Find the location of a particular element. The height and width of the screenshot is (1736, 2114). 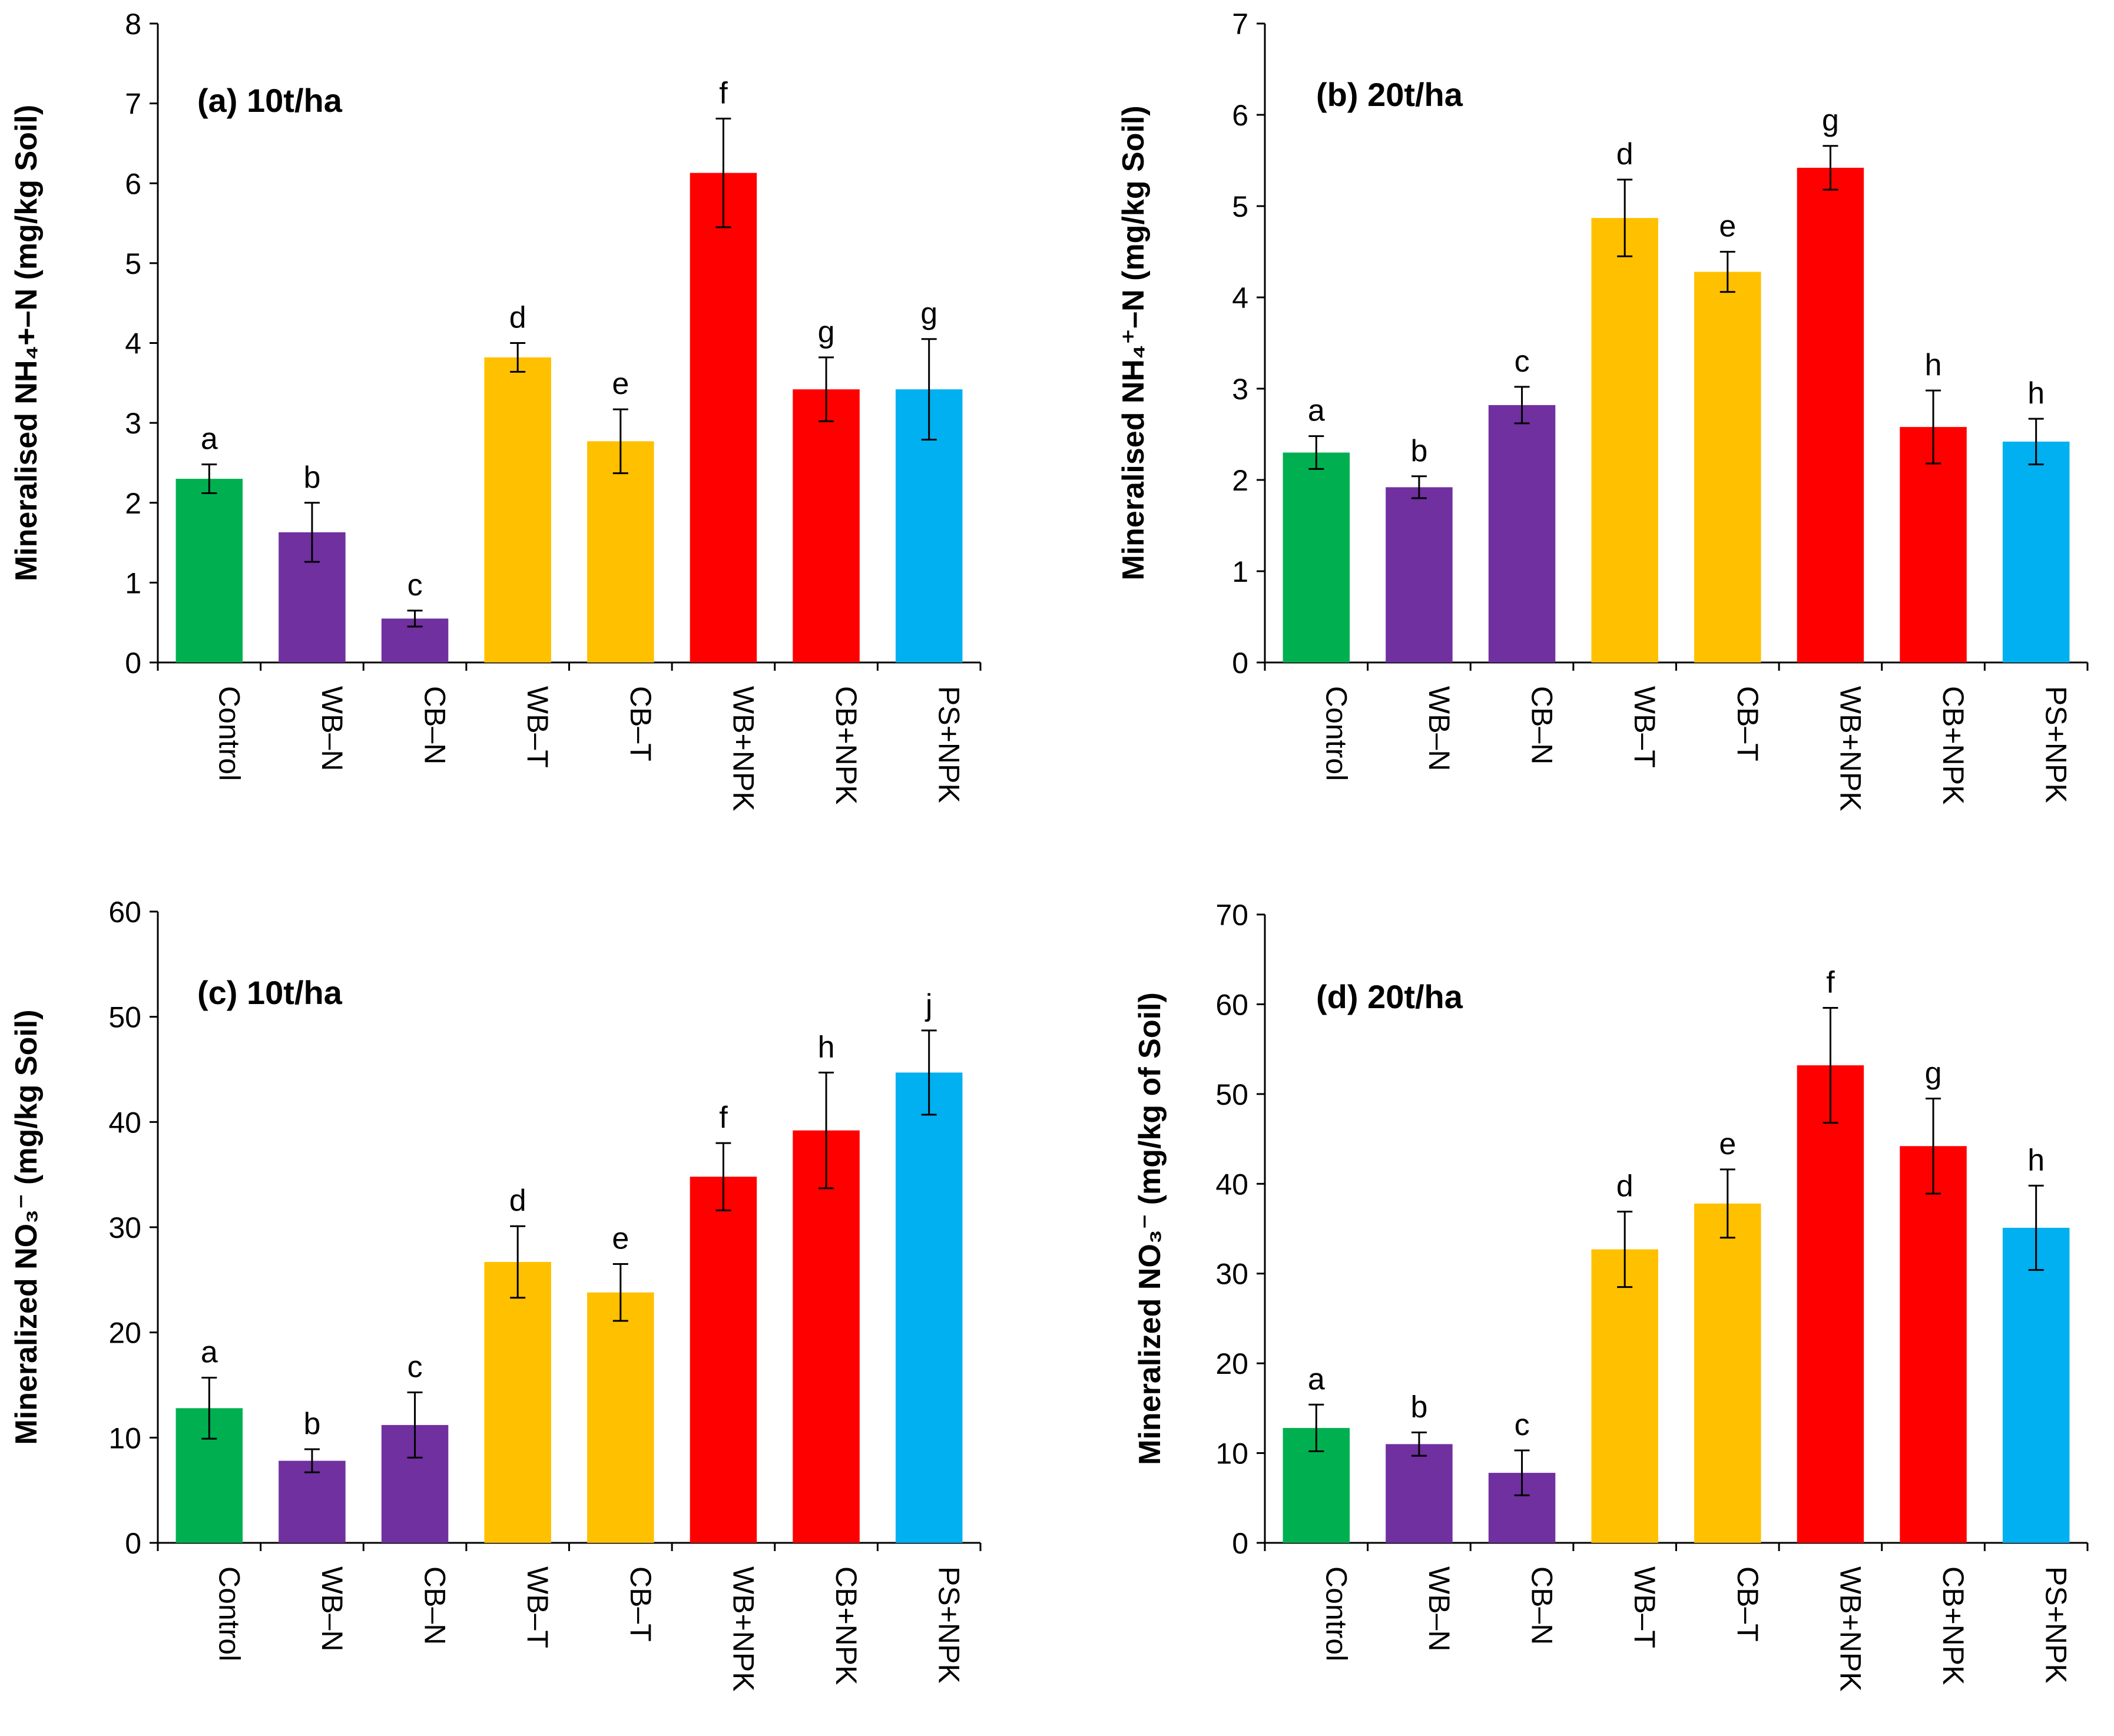

chart-title: (a) 10t/ha is located at coordinates (270, 100).